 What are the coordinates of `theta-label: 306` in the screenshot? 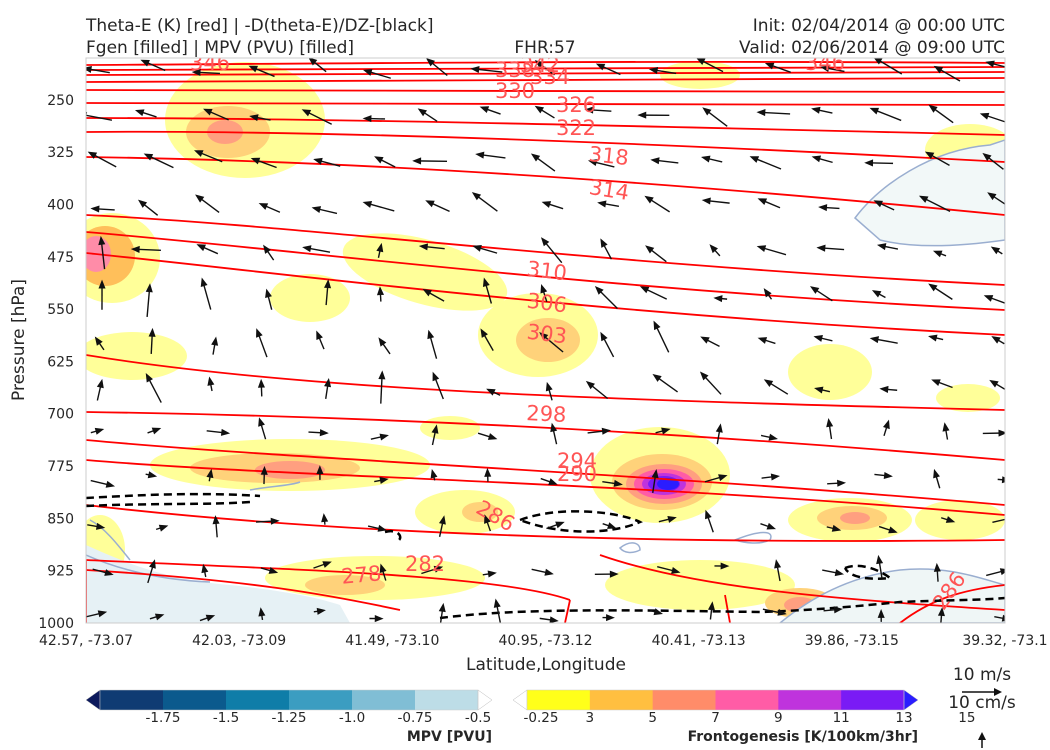 It's located at (546, 303).